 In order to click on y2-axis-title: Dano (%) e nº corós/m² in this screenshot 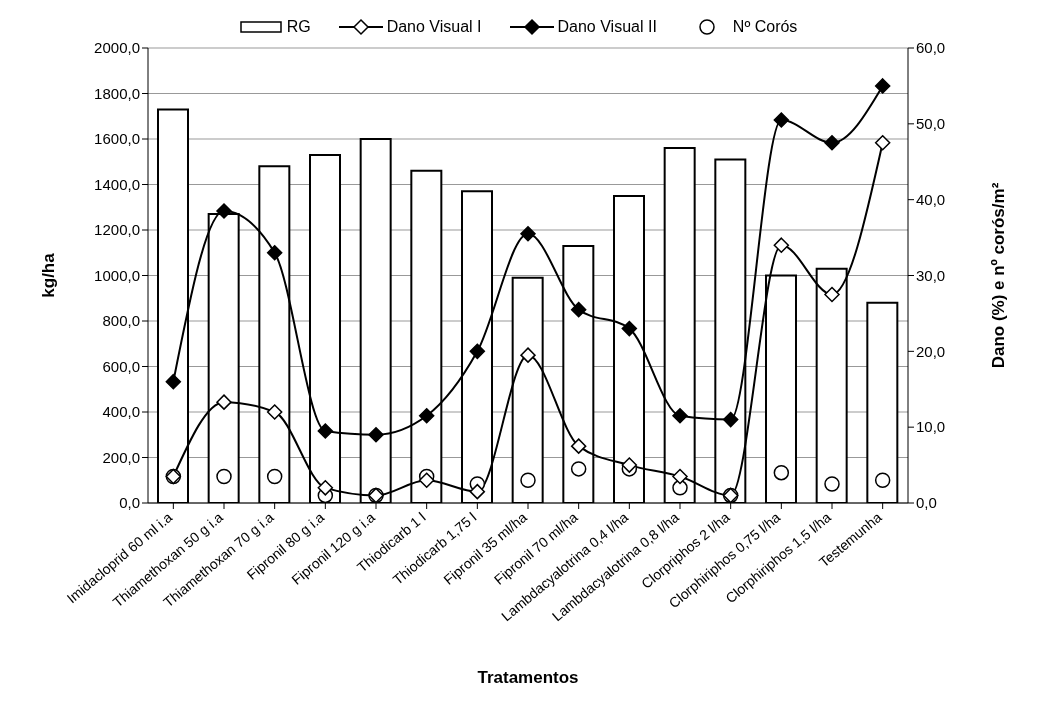, I will do `click(999, 275)`.